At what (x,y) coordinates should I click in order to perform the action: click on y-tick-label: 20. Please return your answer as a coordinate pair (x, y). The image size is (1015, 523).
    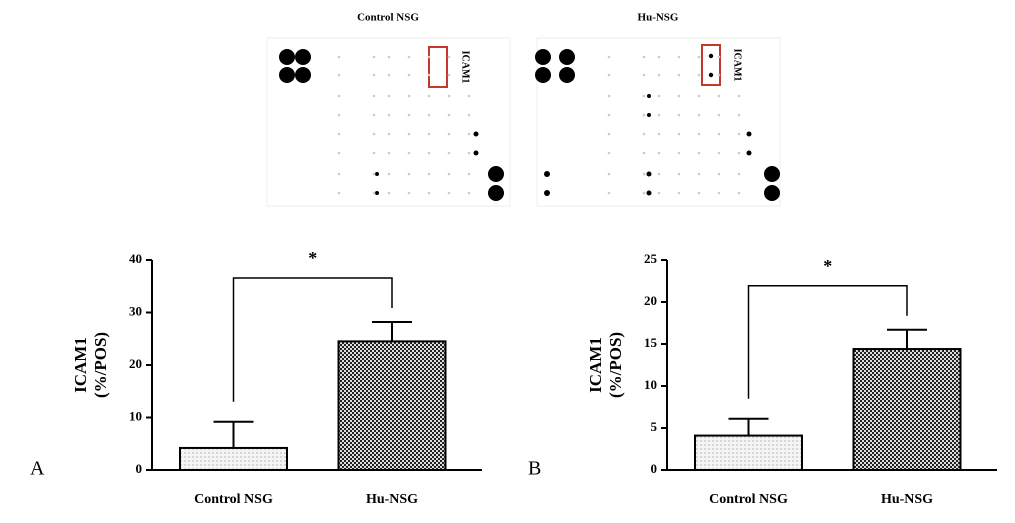
    Looking at the image, I should click on (650, 300).